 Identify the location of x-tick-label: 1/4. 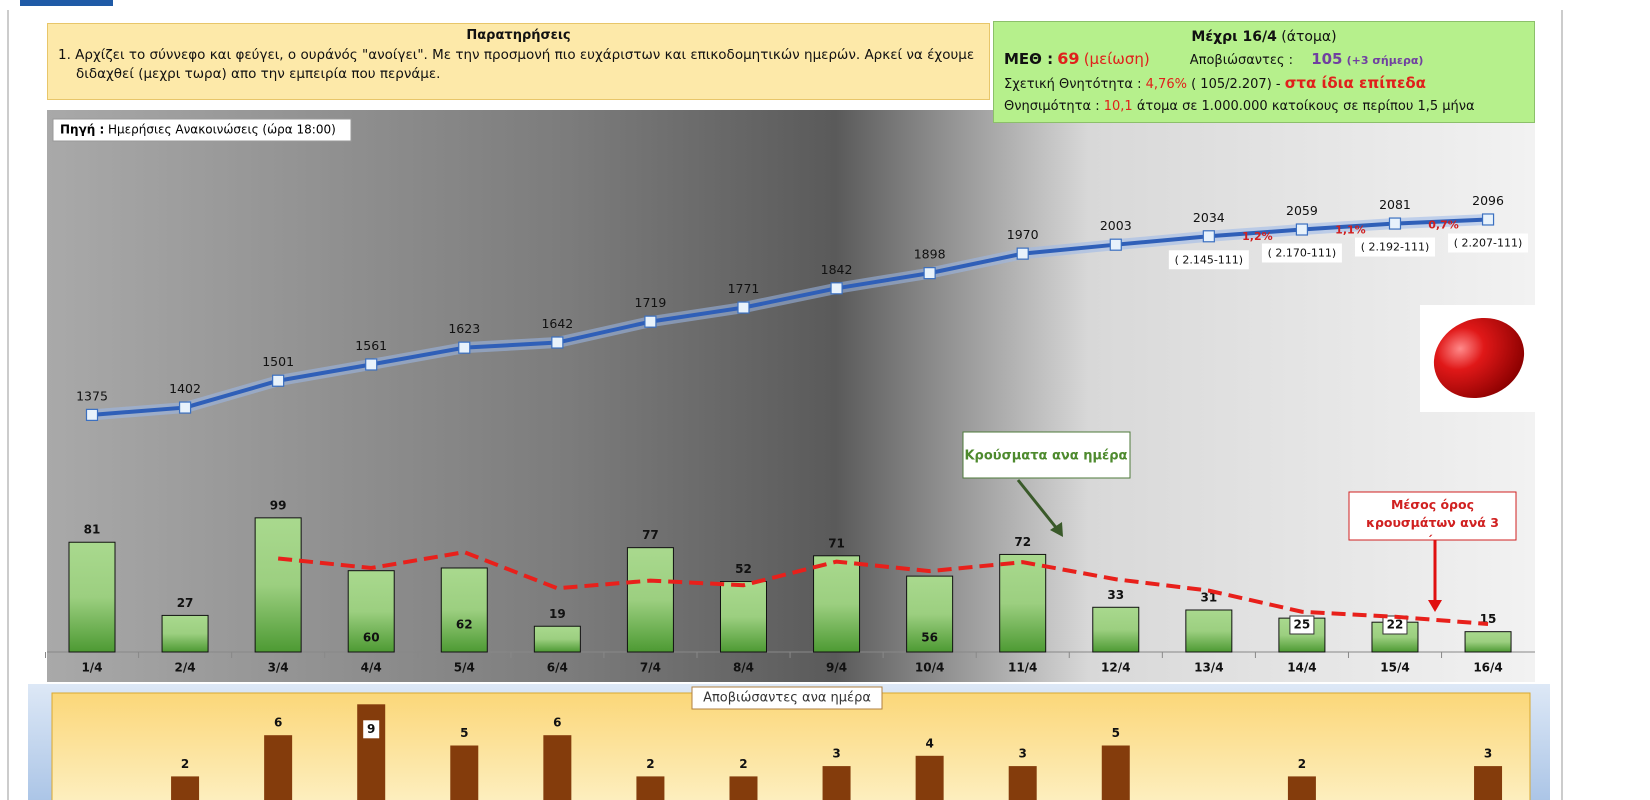
(91, 668).